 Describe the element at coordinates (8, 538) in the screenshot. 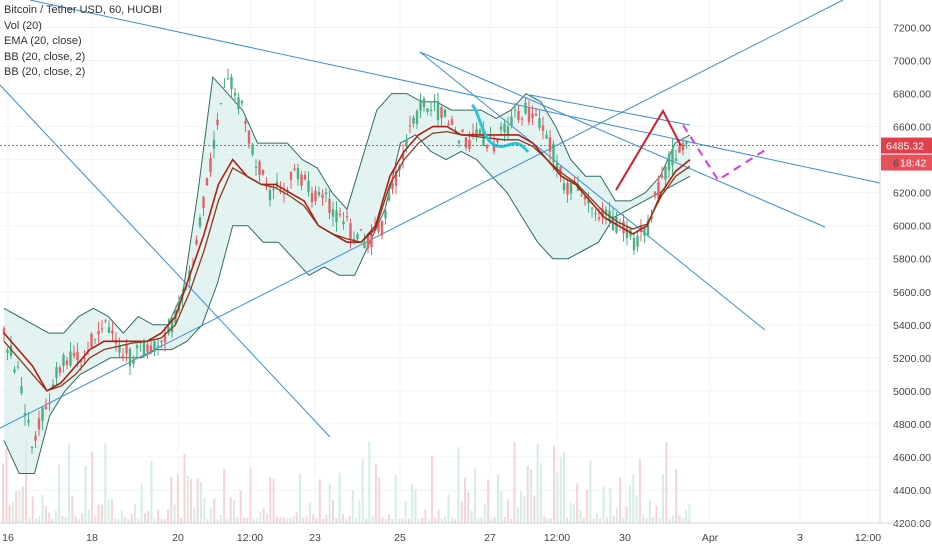

I see `time-tick-label: 16` at that location.